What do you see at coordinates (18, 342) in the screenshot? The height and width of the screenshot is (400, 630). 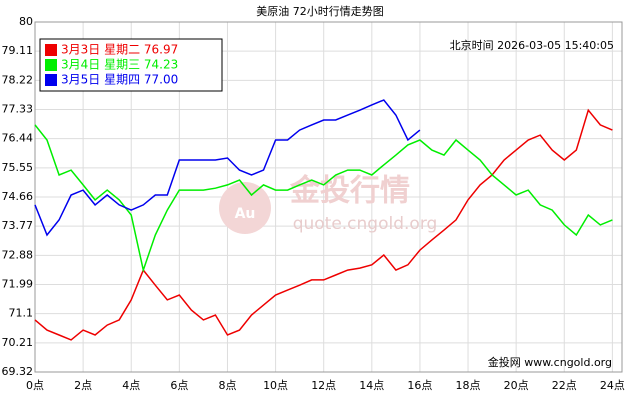 I see `y-tick-label: 70.21` at bounding box center [18, 342].